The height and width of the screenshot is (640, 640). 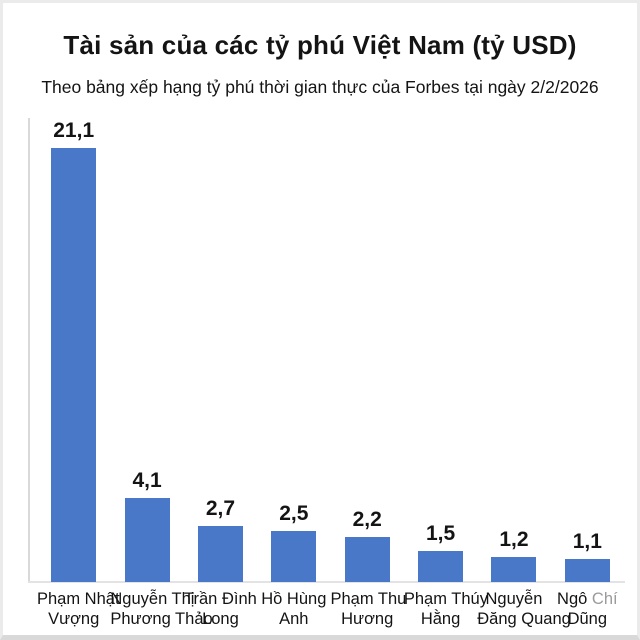 I want to click on bar-group: 2,7, so click(x=220, y=539).